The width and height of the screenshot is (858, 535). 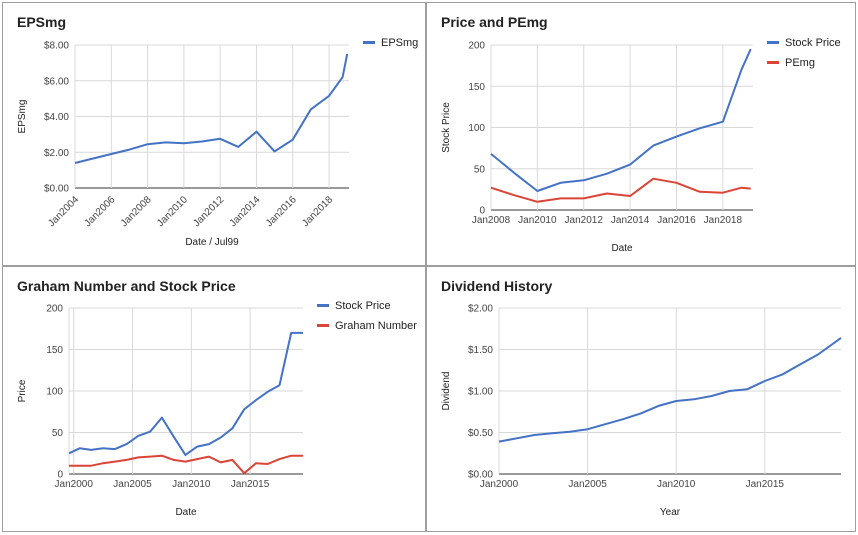 I want to click on legend-label: PEmg, so click(x=800, y=63).